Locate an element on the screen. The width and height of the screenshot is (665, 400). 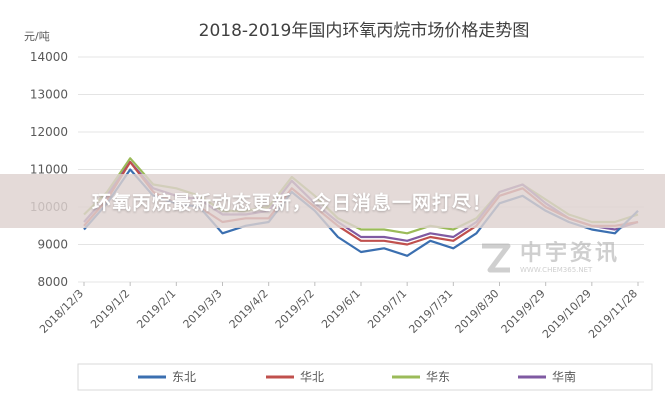
y-tick-label: 11000 is located at coordinates (49, 170).